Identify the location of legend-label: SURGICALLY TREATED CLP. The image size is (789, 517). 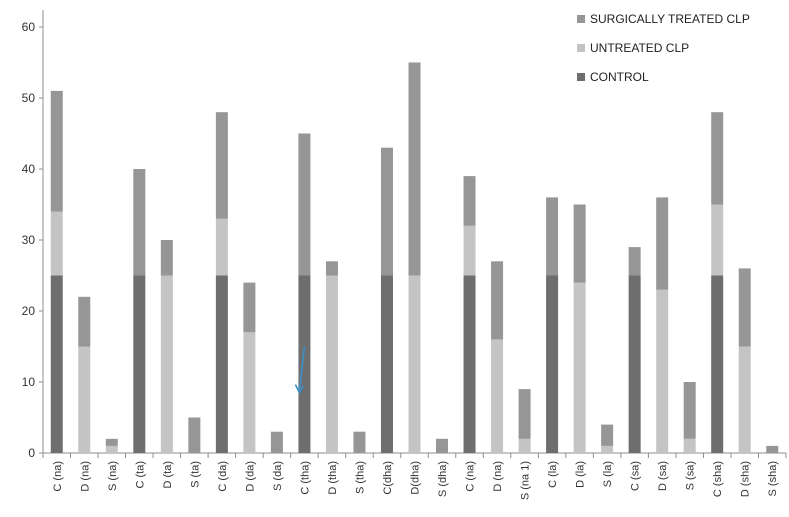
(670, 19).